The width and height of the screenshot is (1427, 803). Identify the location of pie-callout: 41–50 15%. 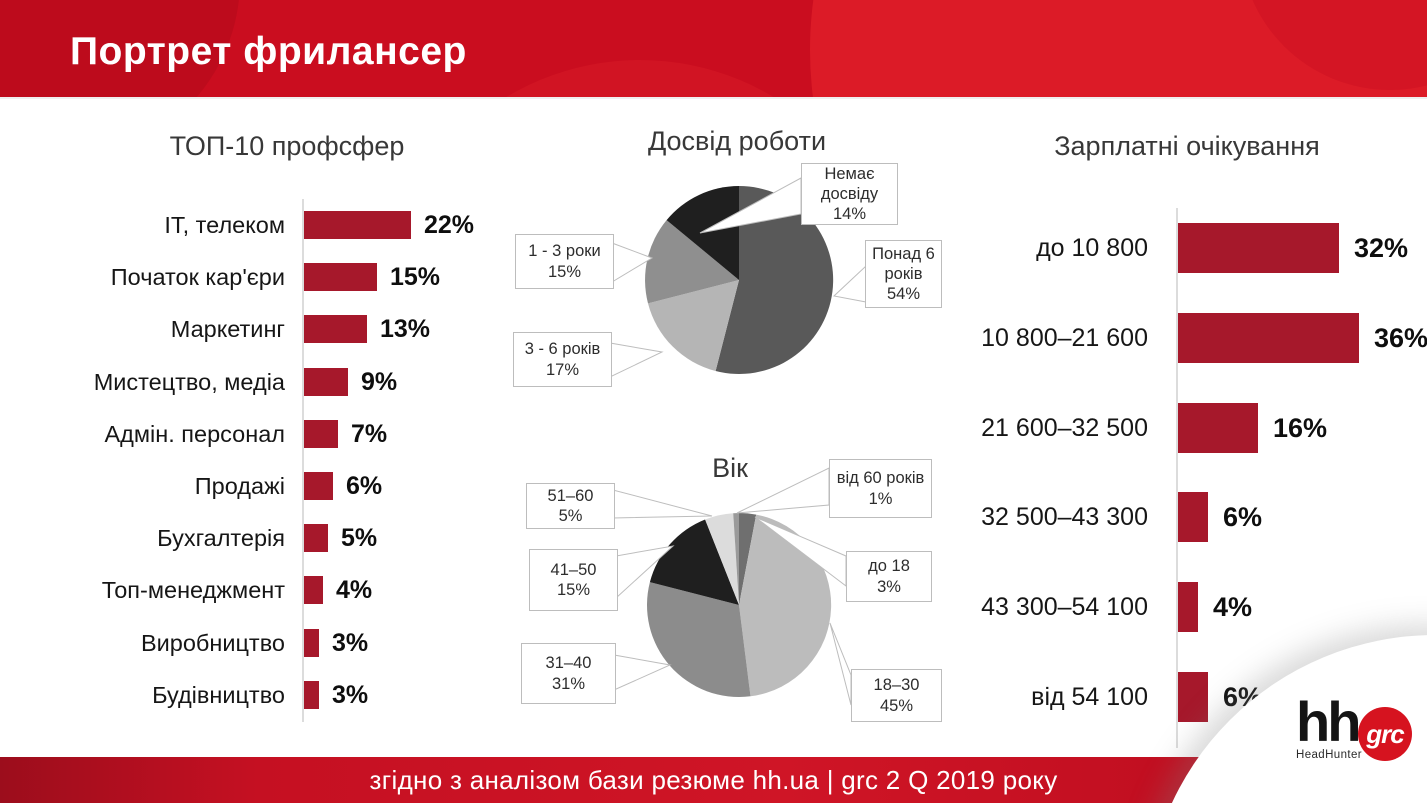
(573, 580).